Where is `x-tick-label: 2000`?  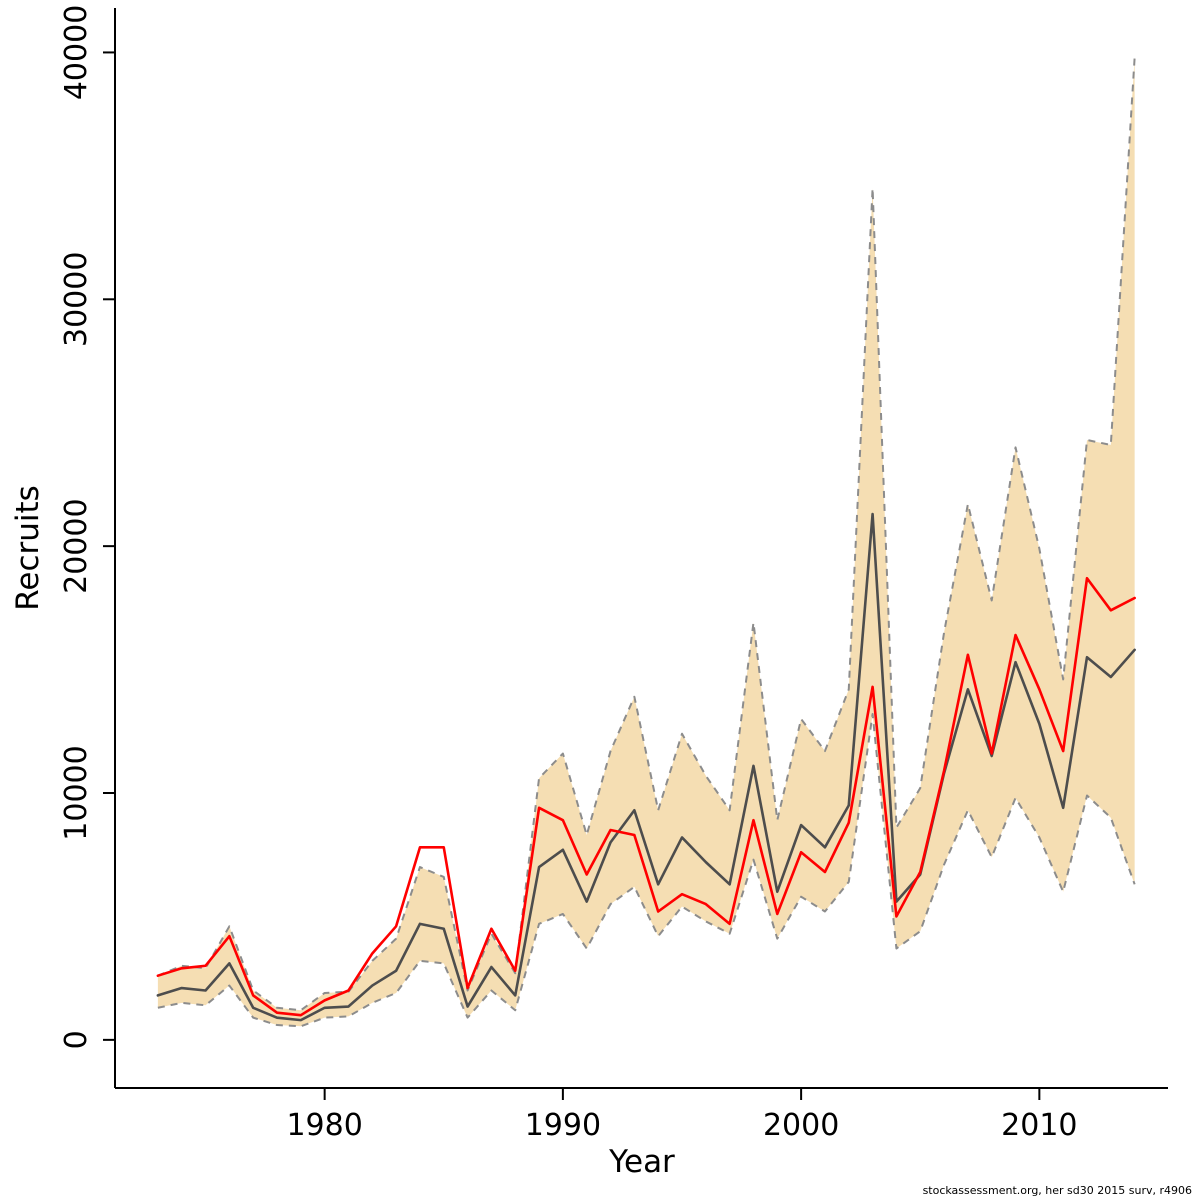
x-tick-label: 2000 is located at coordinates (801, 1125).